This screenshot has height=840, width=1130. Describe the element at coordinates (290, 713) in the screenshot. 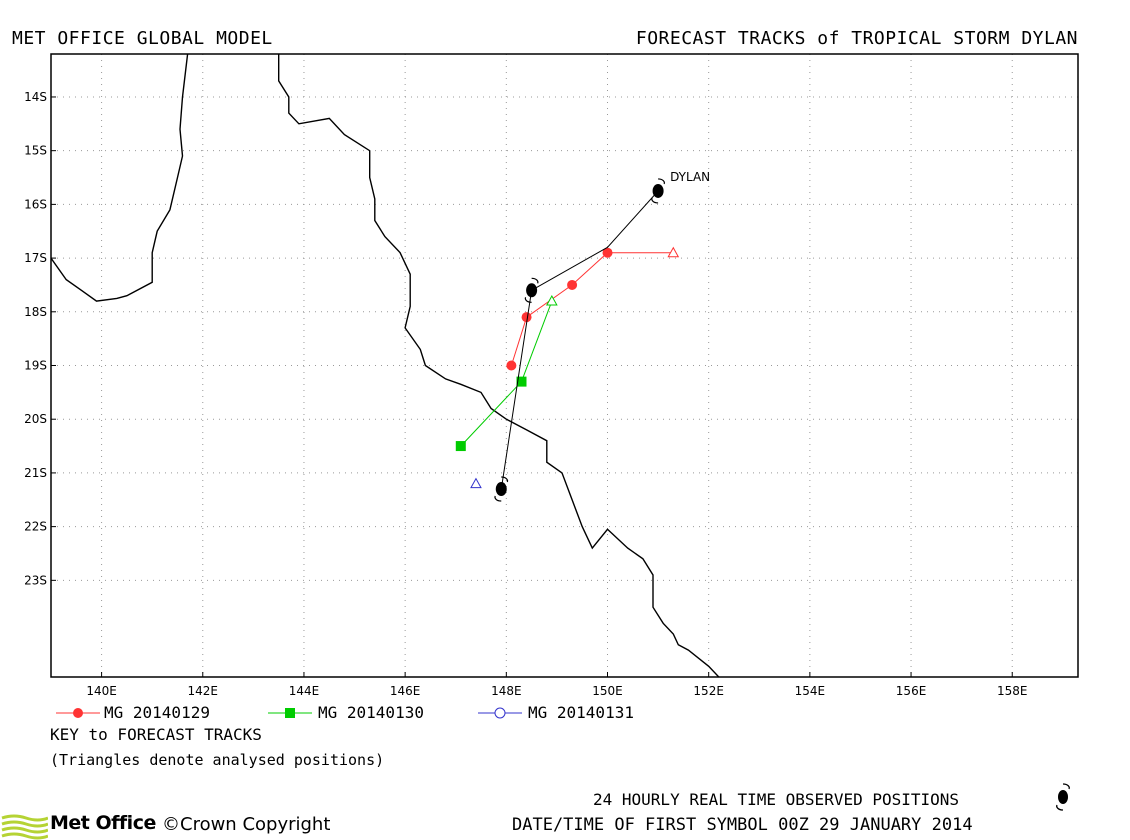

I see `legend-swatch-mg0130` at that location.